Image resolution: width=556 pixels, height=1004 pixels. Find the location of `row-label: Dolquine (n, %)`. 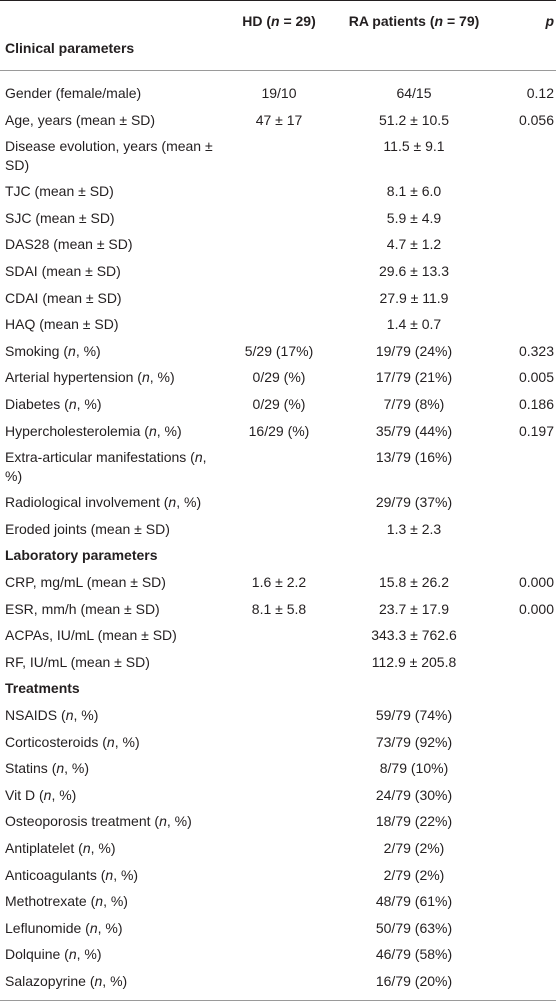

row-label: Dolquine (n, %) is located at coordinates (53, 954).